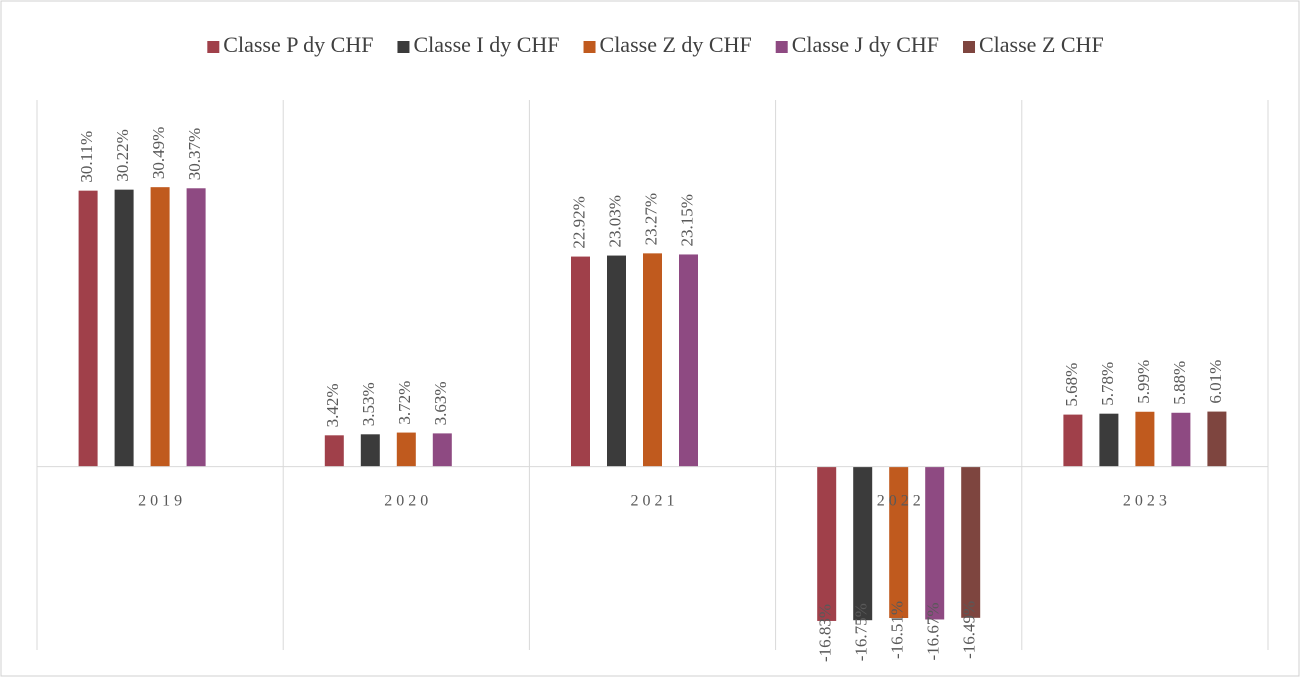 The width and height of the screenshot is (1301, 678). I want to click on data-label: 23.03%, so click(614, 221).